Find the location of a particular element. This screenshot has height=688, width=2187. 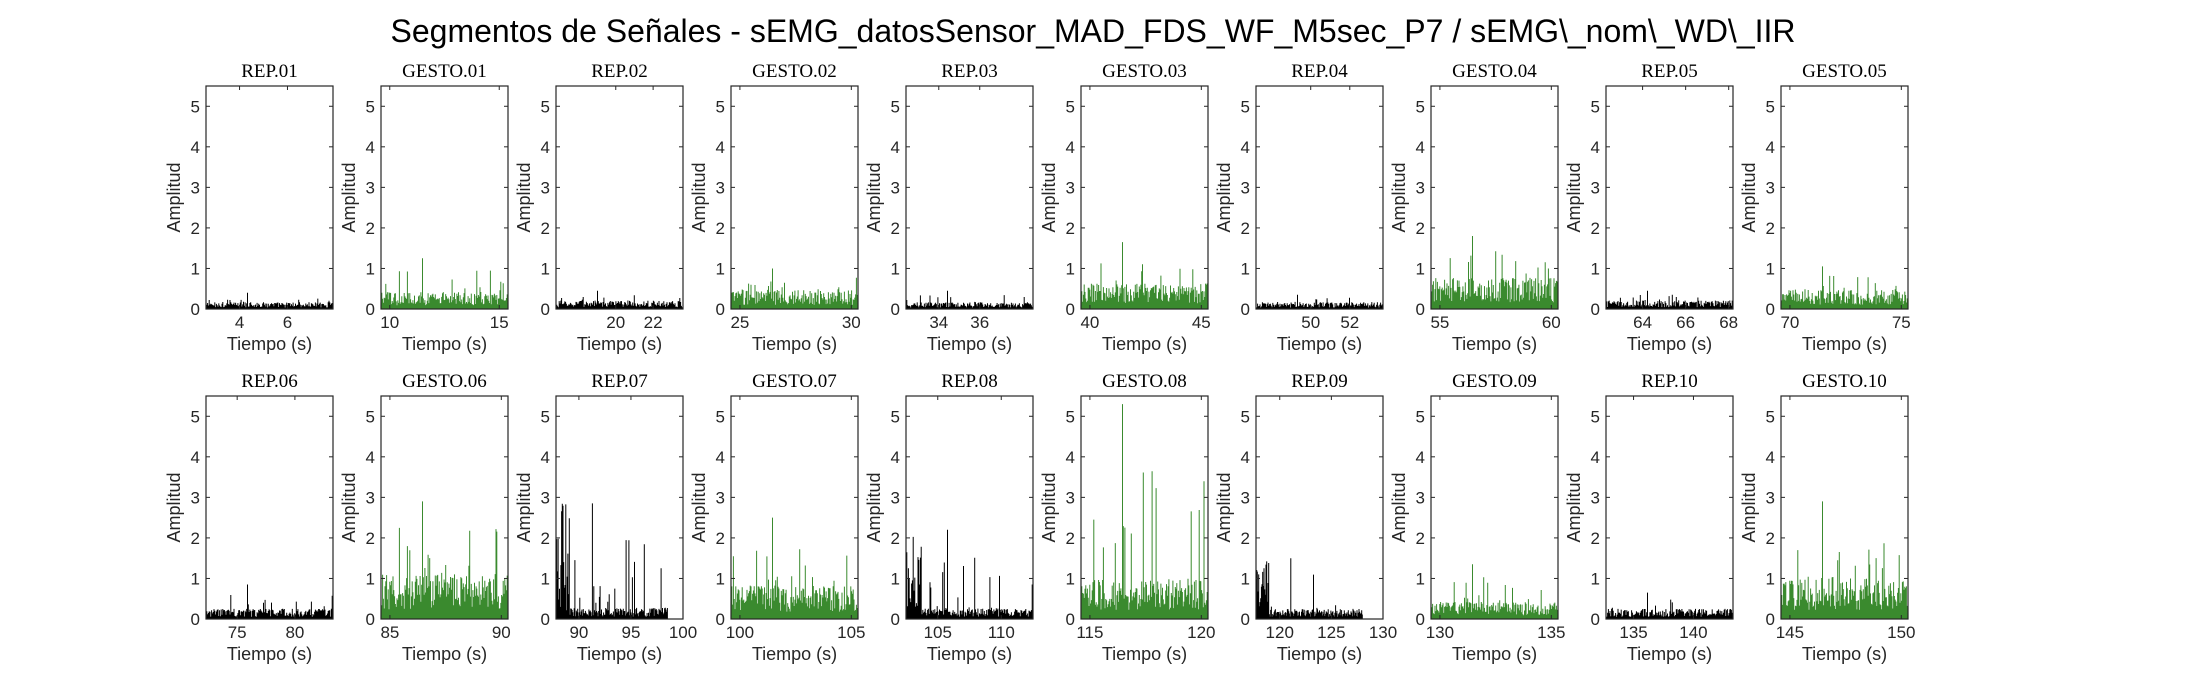

x-tick-label: 34 is located at coordinates (938, 322).